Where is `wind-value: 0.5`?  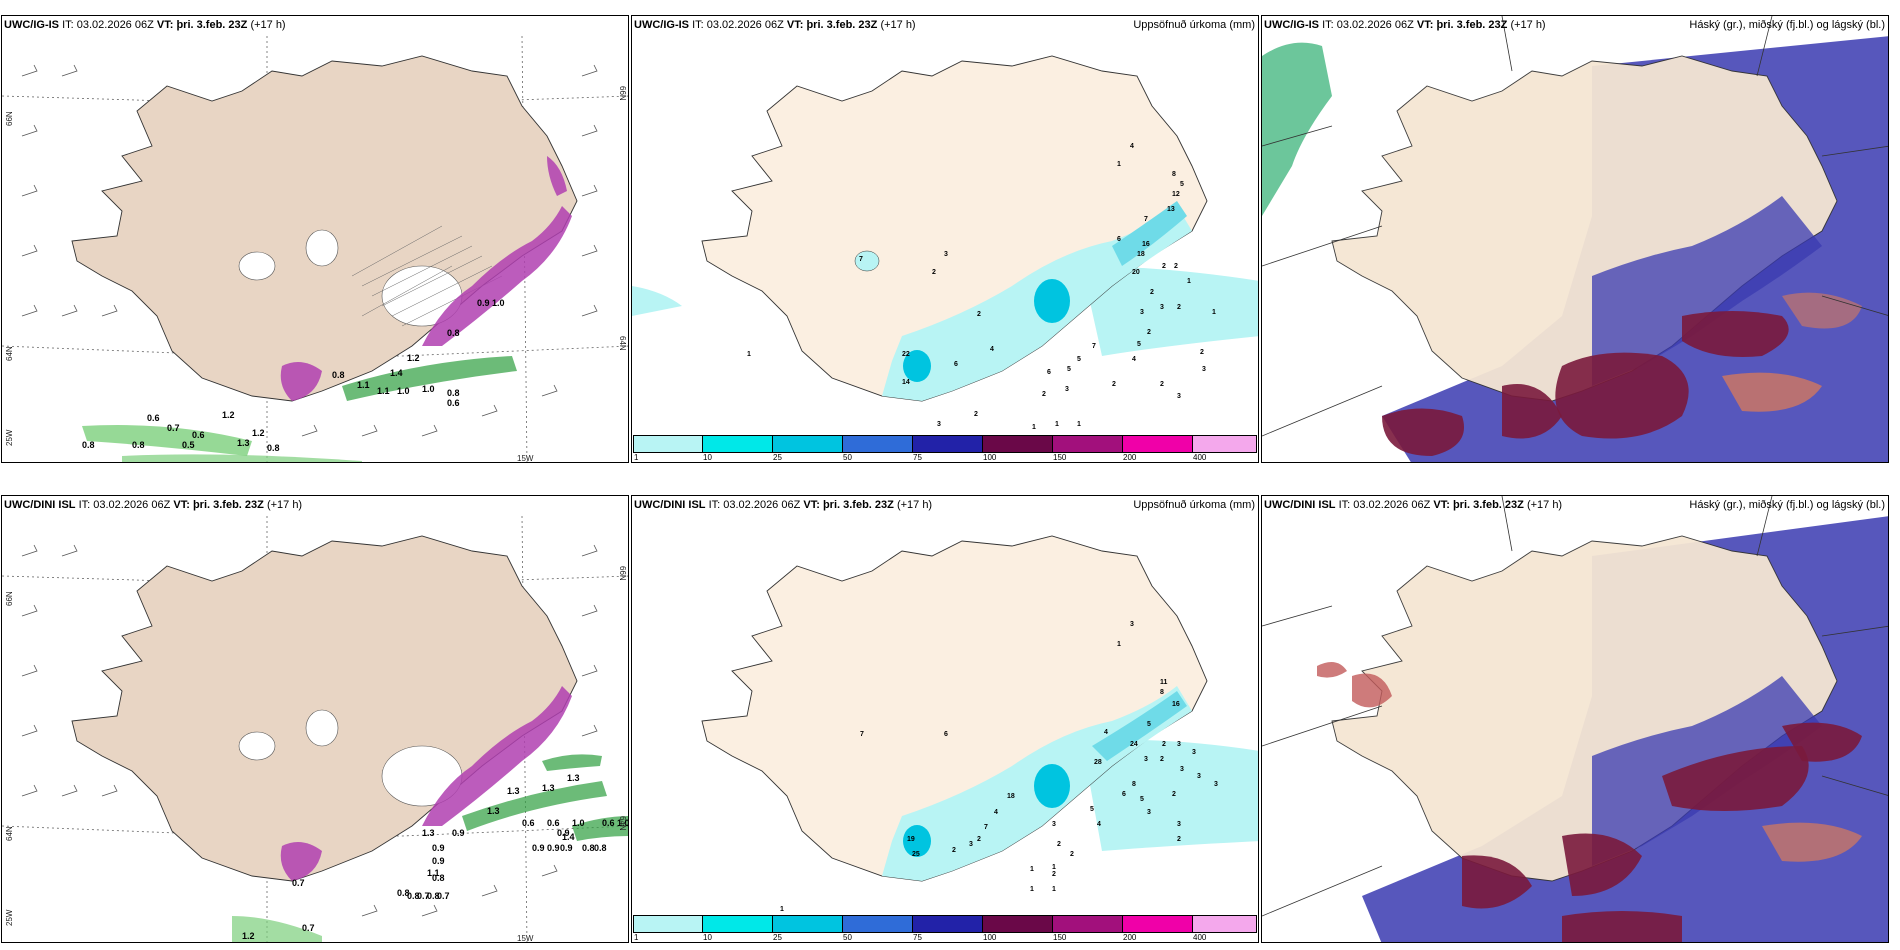 wind-value: 0.5 is located at coordinates (188, 445).